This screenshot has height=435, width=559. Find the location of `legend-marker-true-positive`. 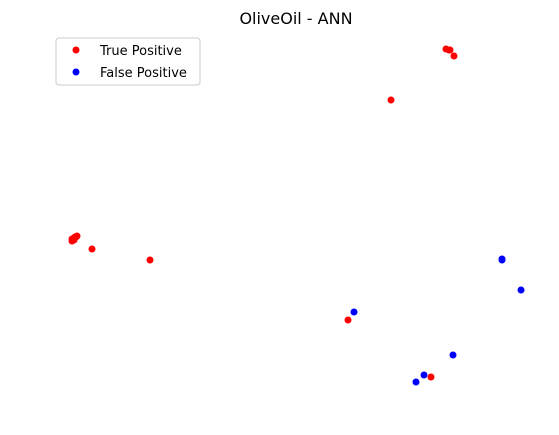

legend-marker-true-positive is located at coordinates (76, 50).